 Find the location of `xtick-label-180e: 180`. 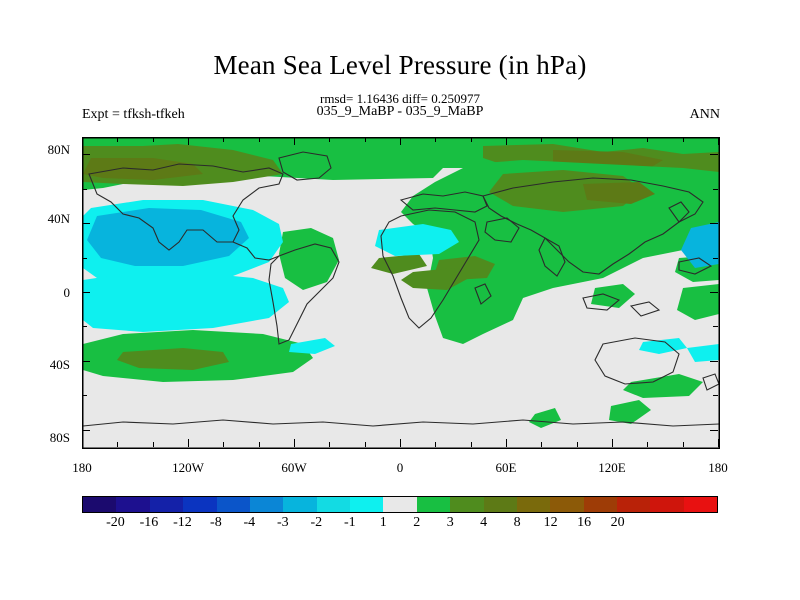

xtick-label-180e: 180 is located at coordinates (718, 467).